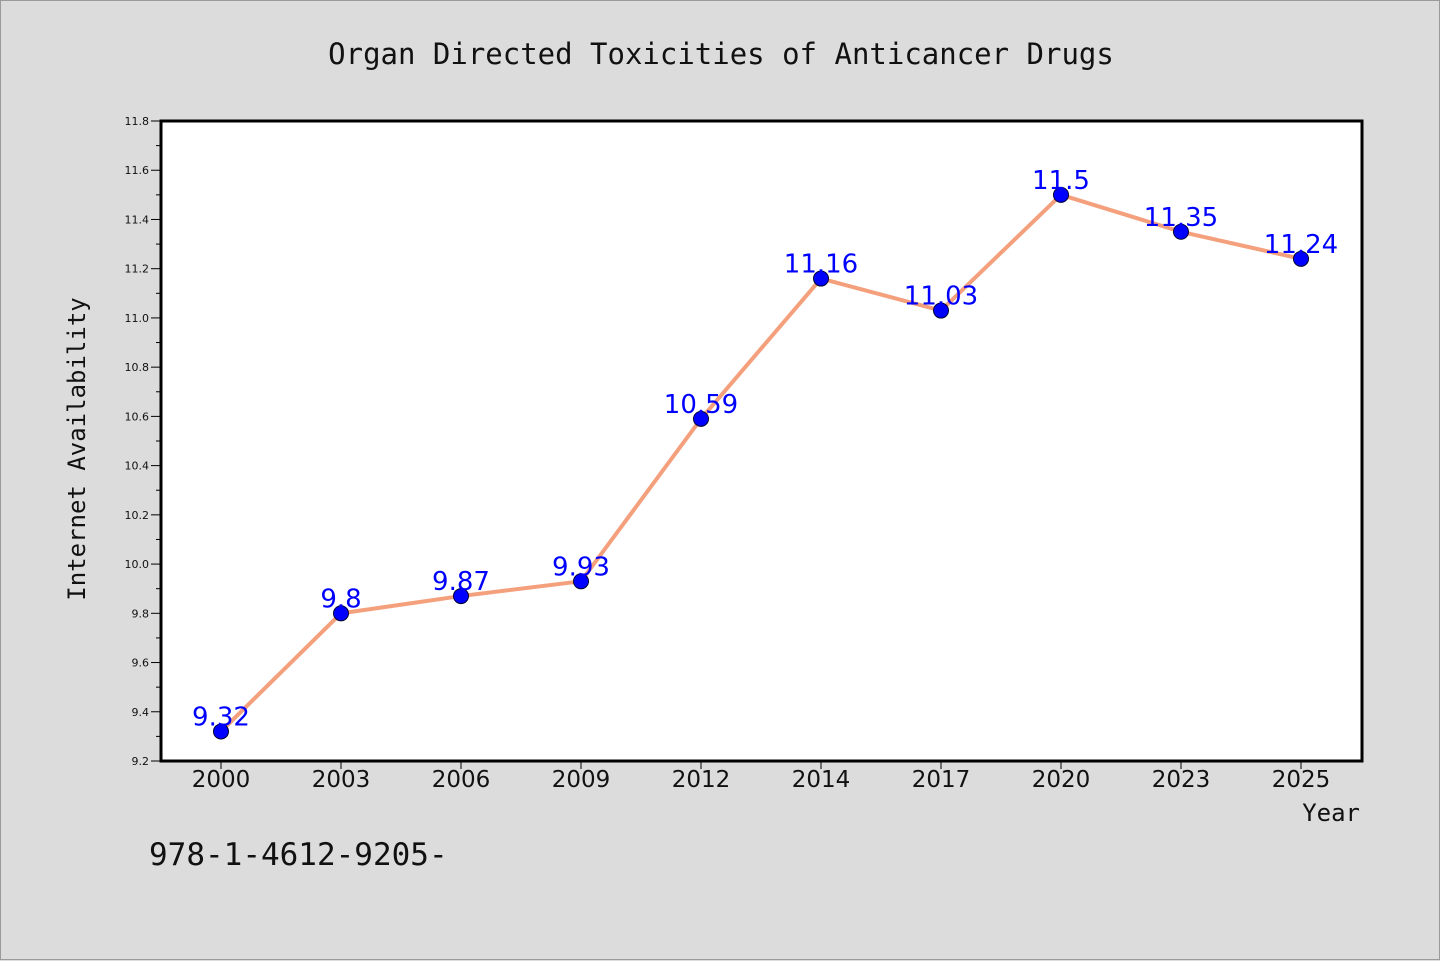 The height and width of the screenshot is (961, 1440). Describe the element at coordinates (1181, 780) in the screenshot. I see `x-tick-label: 2023` at that location.